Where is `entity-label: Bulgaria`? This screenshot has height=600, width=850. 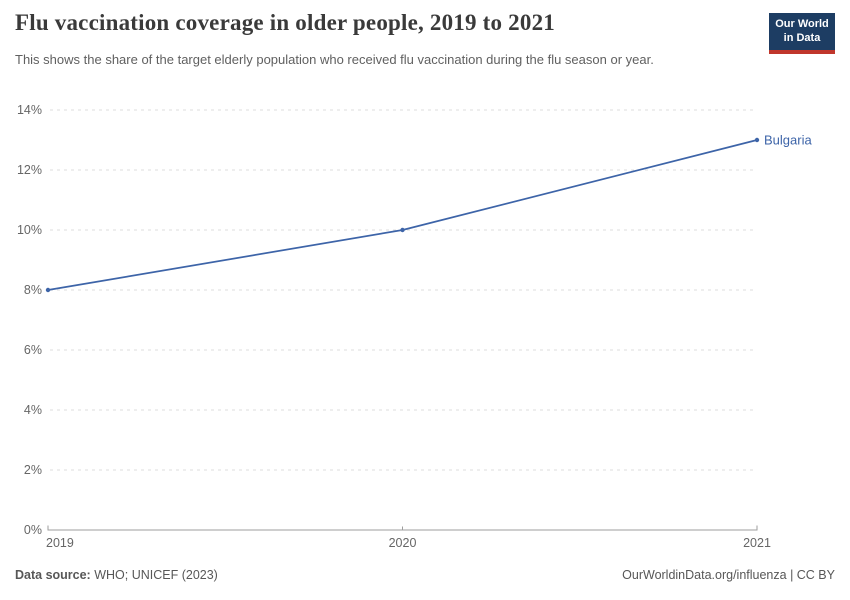
entity-label: Bulgaria is located at coordinates (788, 139).